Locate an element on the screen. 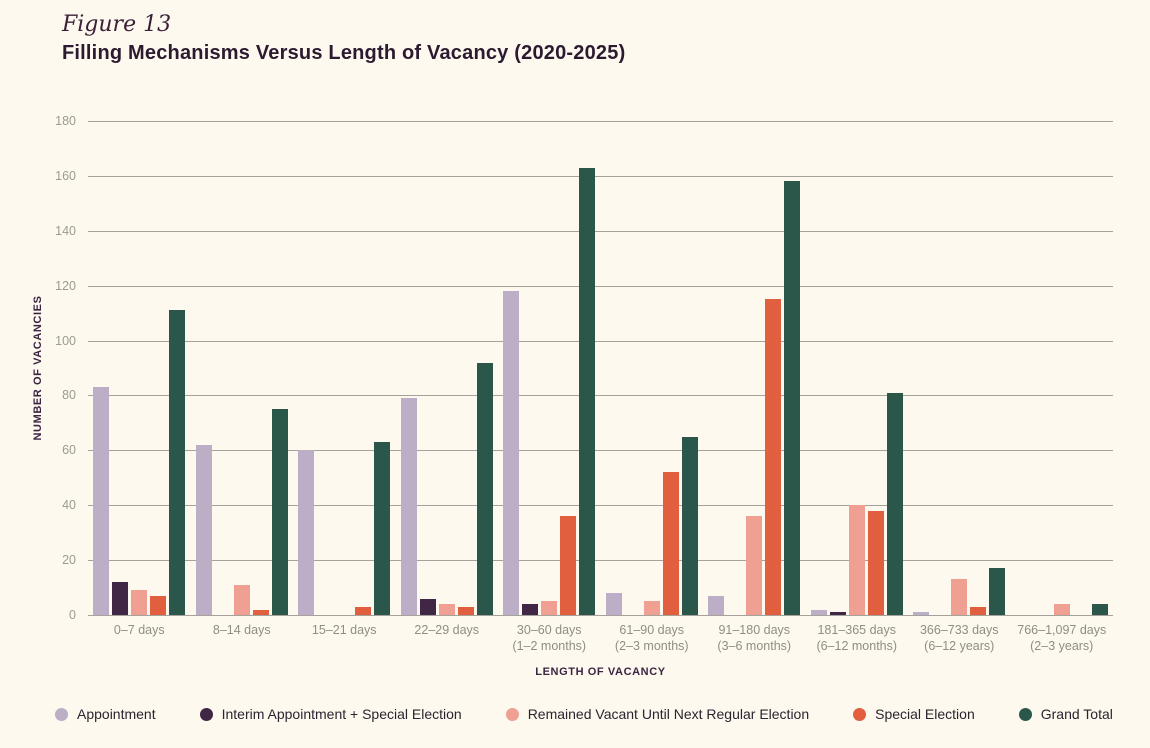  x-axis-title: LENGTH OF VACANCY is located at coordinates (600, 672).